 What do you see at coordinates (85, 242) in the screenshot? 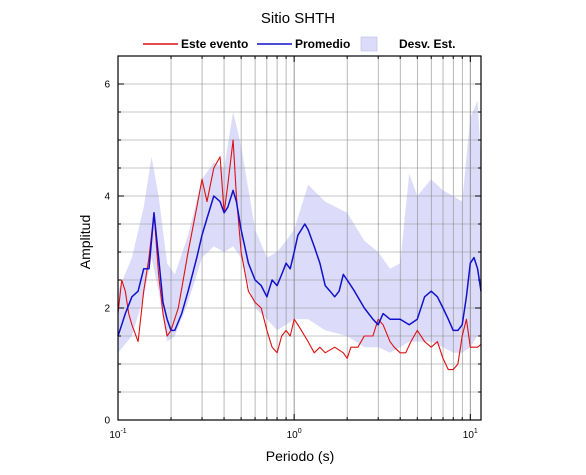
I see `y-axis-label: Amplitud` at bounding box center [85, 242].